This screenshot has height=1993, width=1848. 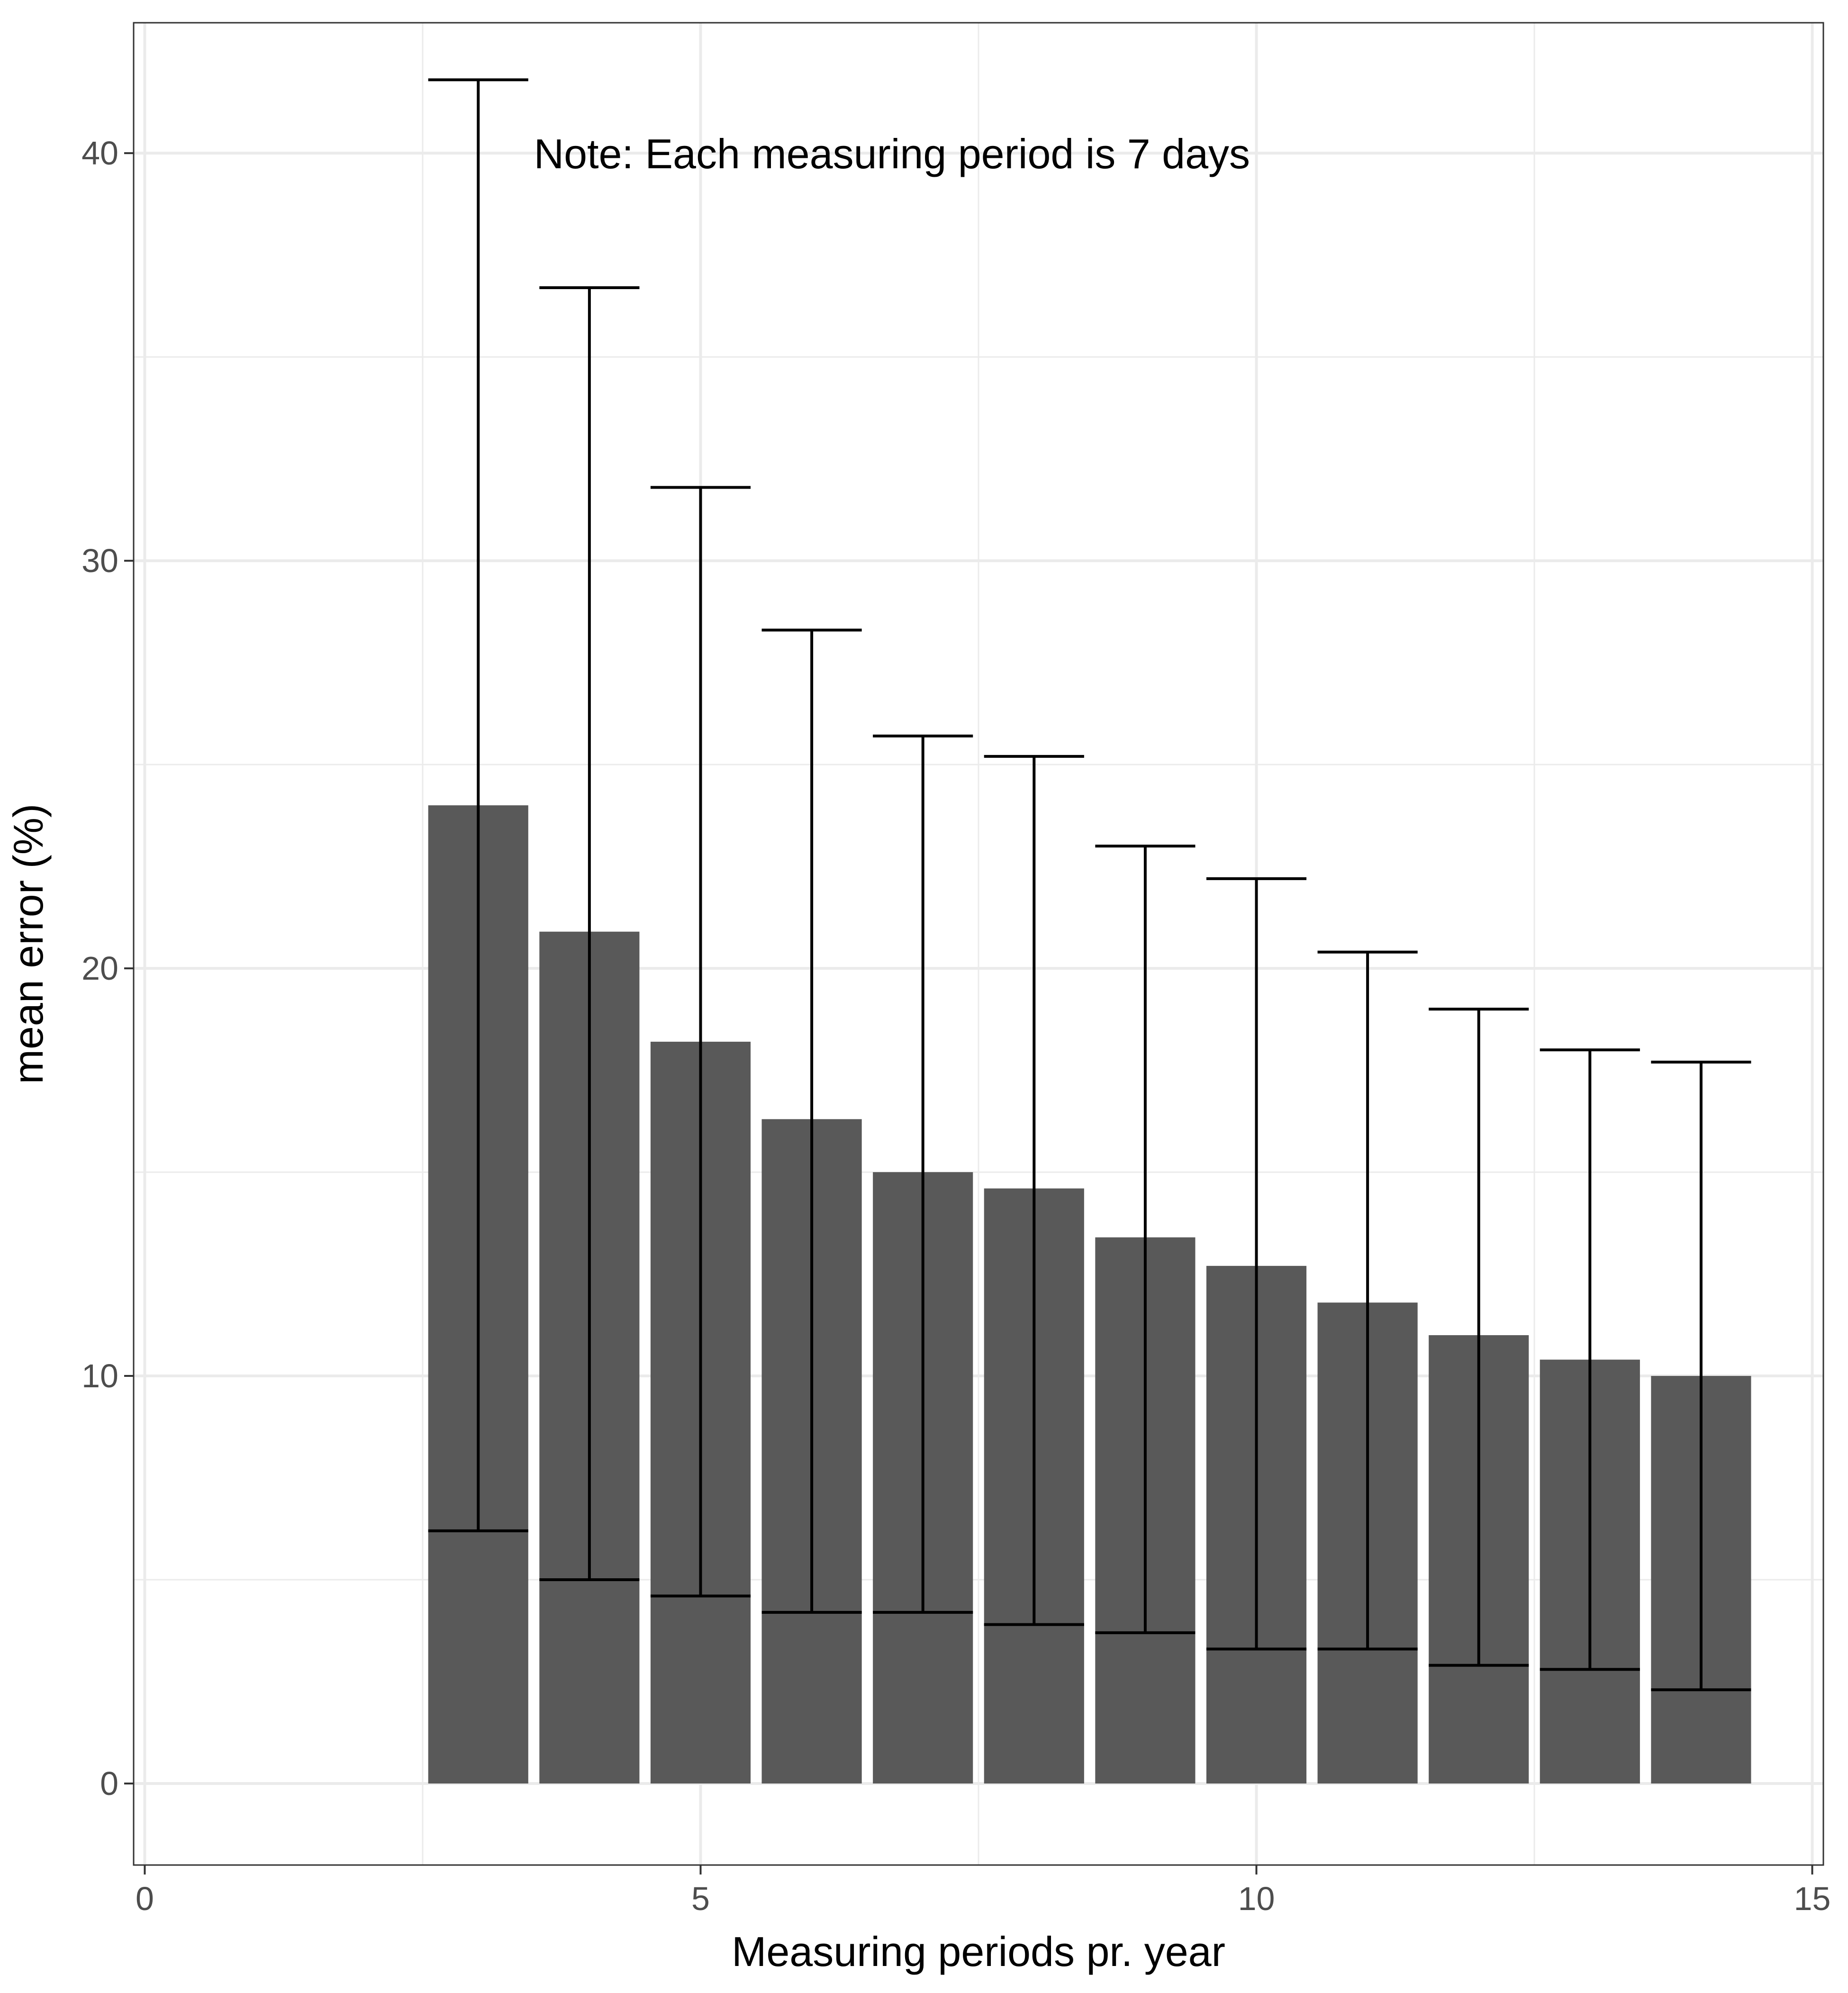 I want to click on x-tick-label: 10, so click(x=1256, y=1899).